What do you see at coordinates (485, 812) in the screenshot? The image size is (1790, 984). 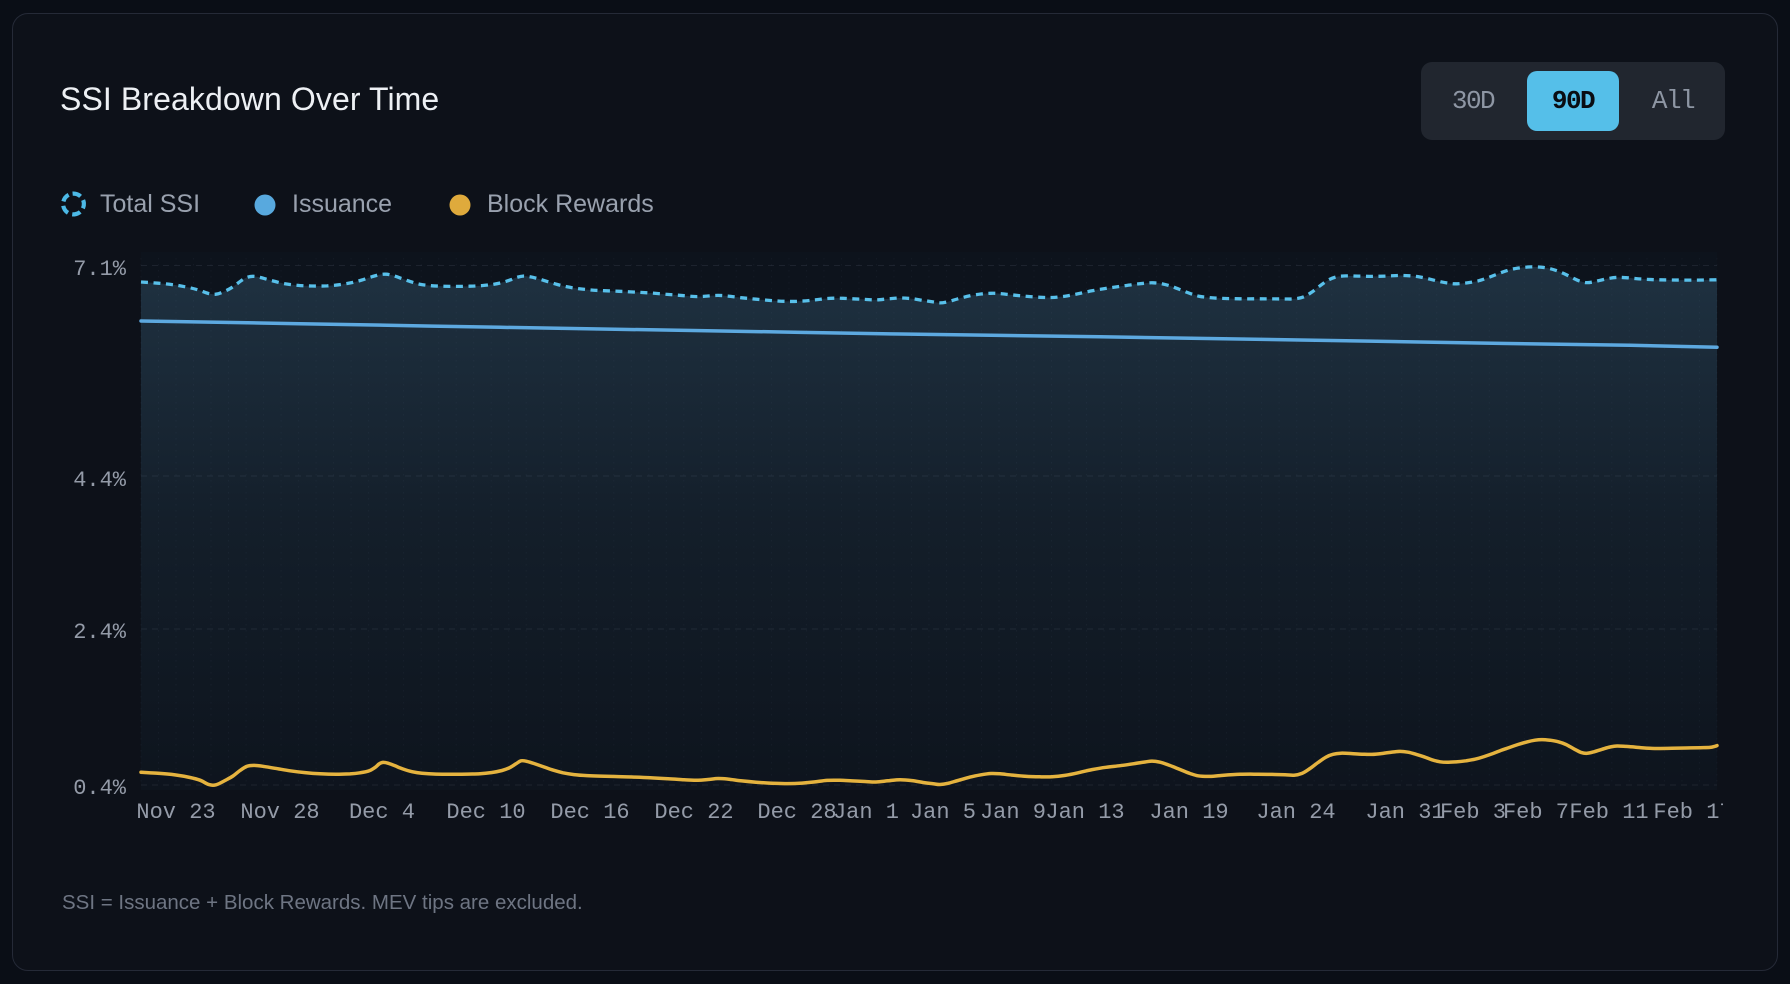 I see `svg-text: Dec 10` at bounding box center [485, 812].